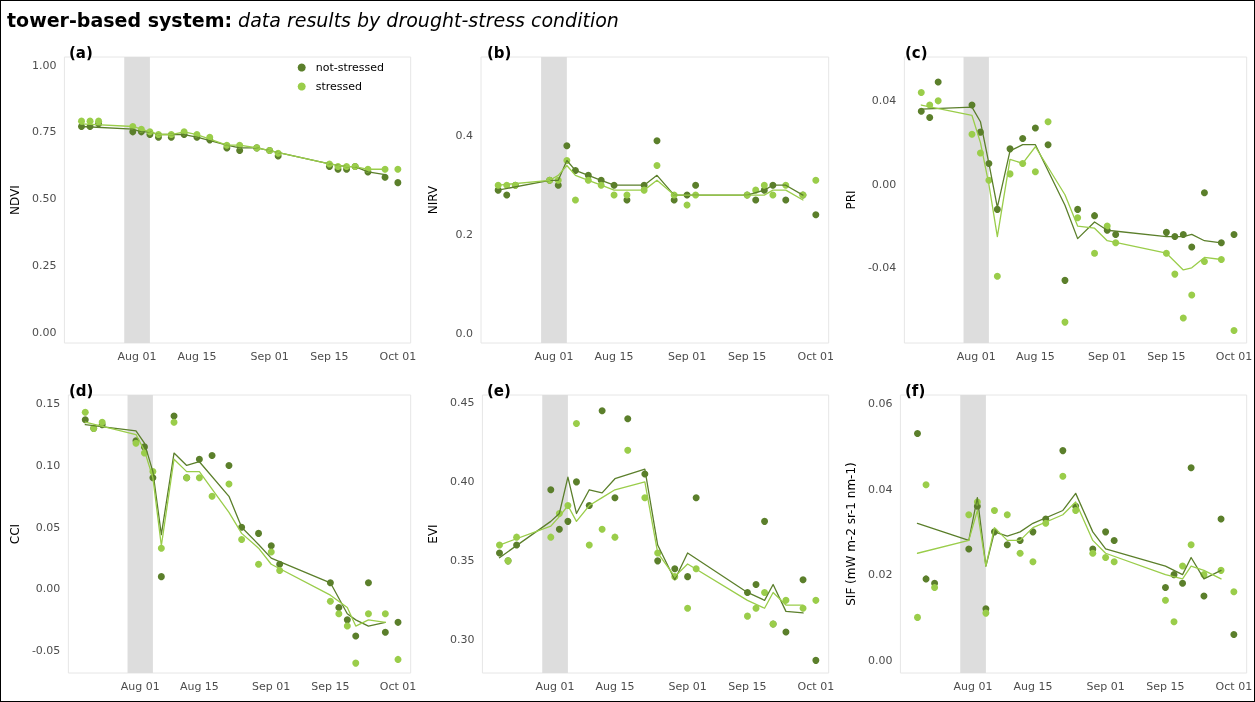 The width and height of the screenshot is (1255, 702). What do you see at coordinates (464, 235) in the screenshot?
I see `y-tick-label: 0.2` at bounding box center [464, 235].